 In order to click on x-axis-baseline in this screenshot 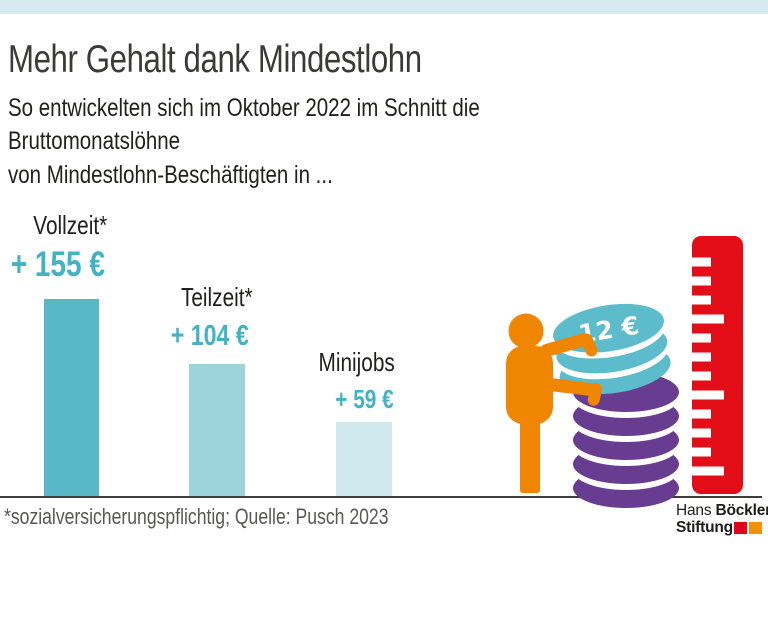, I will do `click(381, 497)`.